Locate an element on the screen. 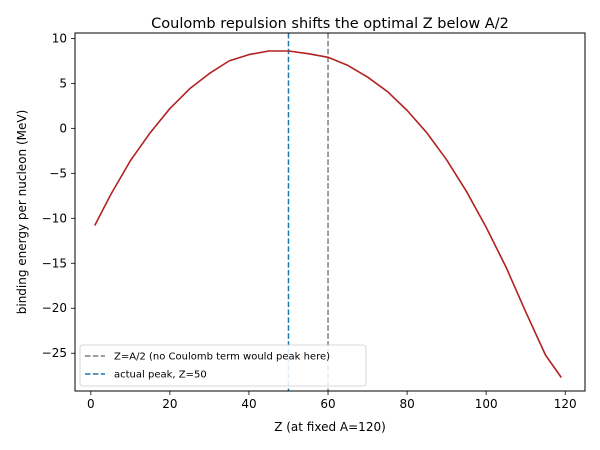  x-tick-label: 120 is located at coordinates (565, 404).